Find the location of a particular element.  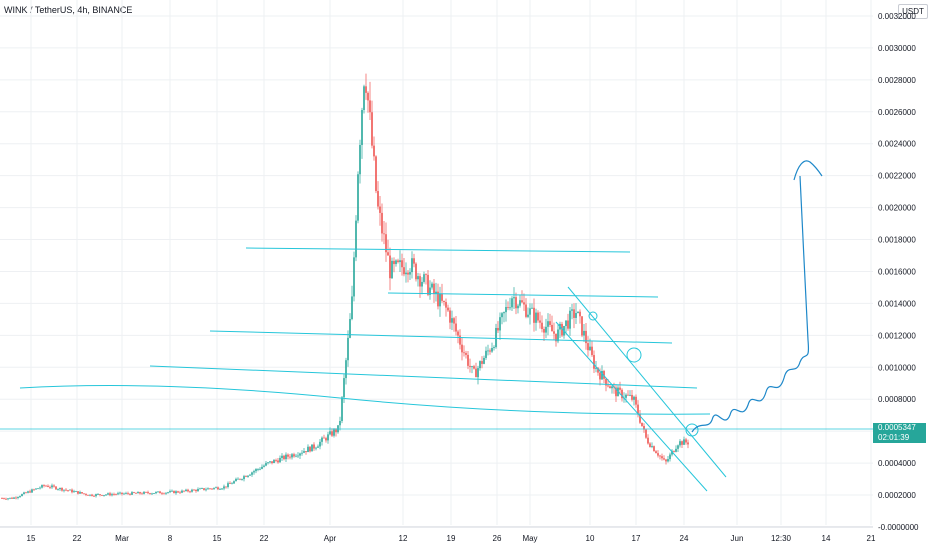

projection-arrow is located at coordinates (757, 296).